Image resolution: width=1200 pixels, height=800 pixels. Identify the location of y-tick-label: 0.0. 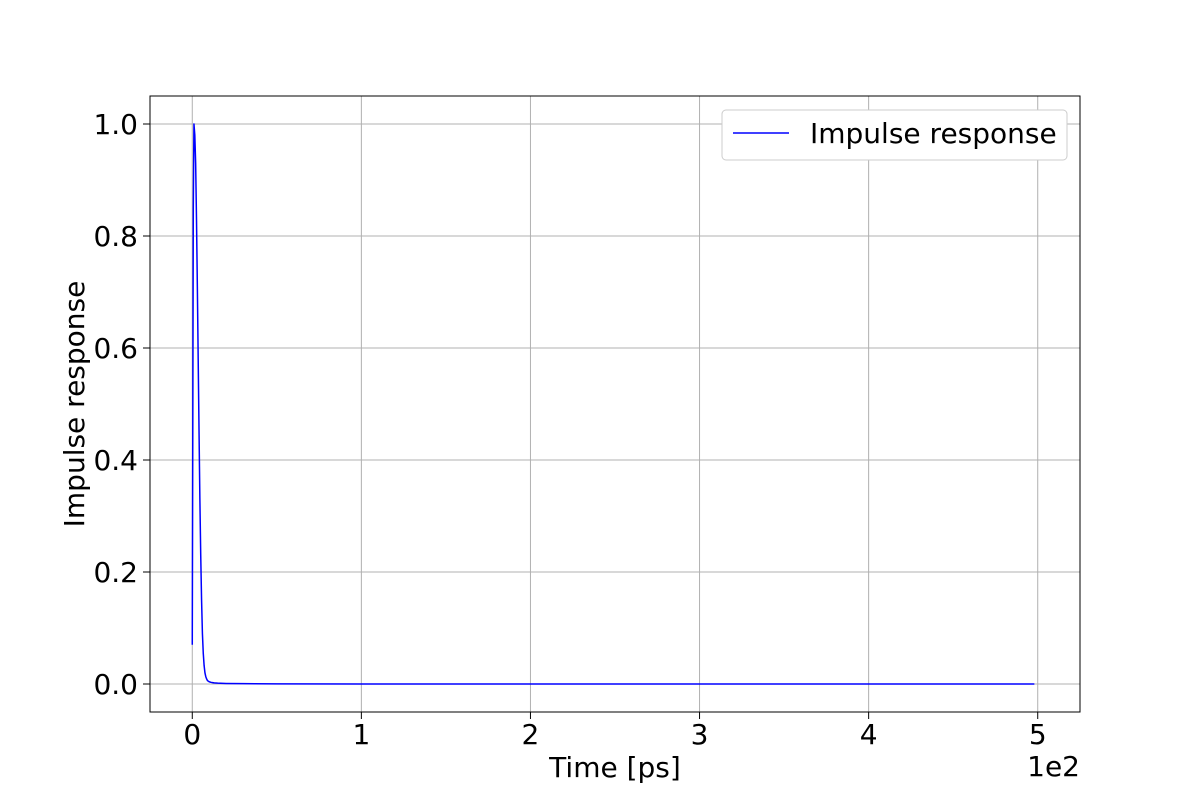
(115, 684).